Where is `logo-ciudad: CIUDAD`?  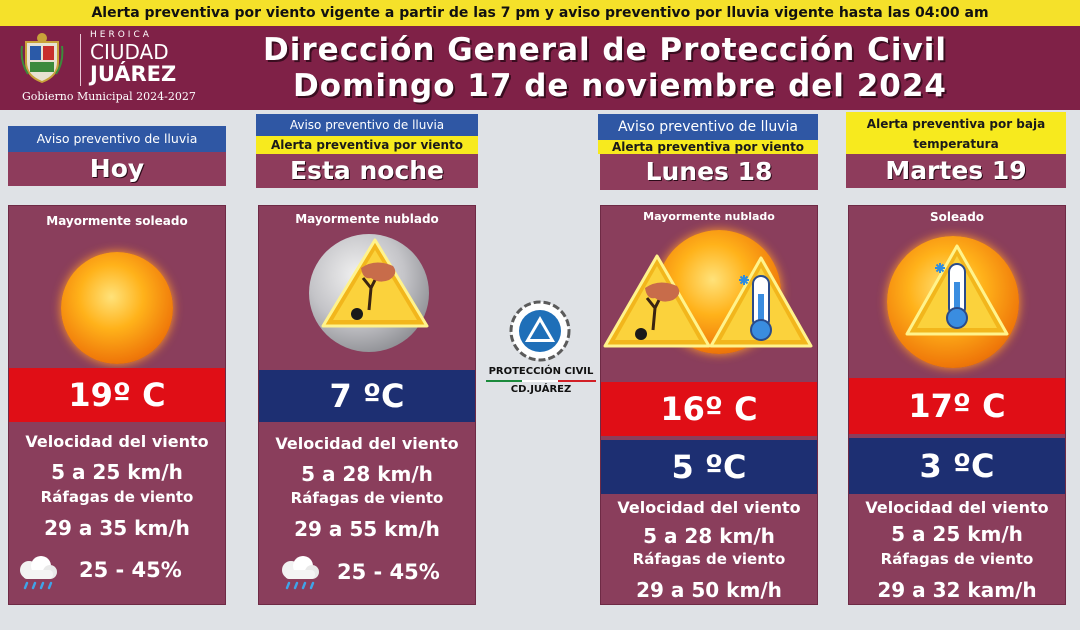 logo-ciudad: CIUDAD is located at coordinates (129, 52).